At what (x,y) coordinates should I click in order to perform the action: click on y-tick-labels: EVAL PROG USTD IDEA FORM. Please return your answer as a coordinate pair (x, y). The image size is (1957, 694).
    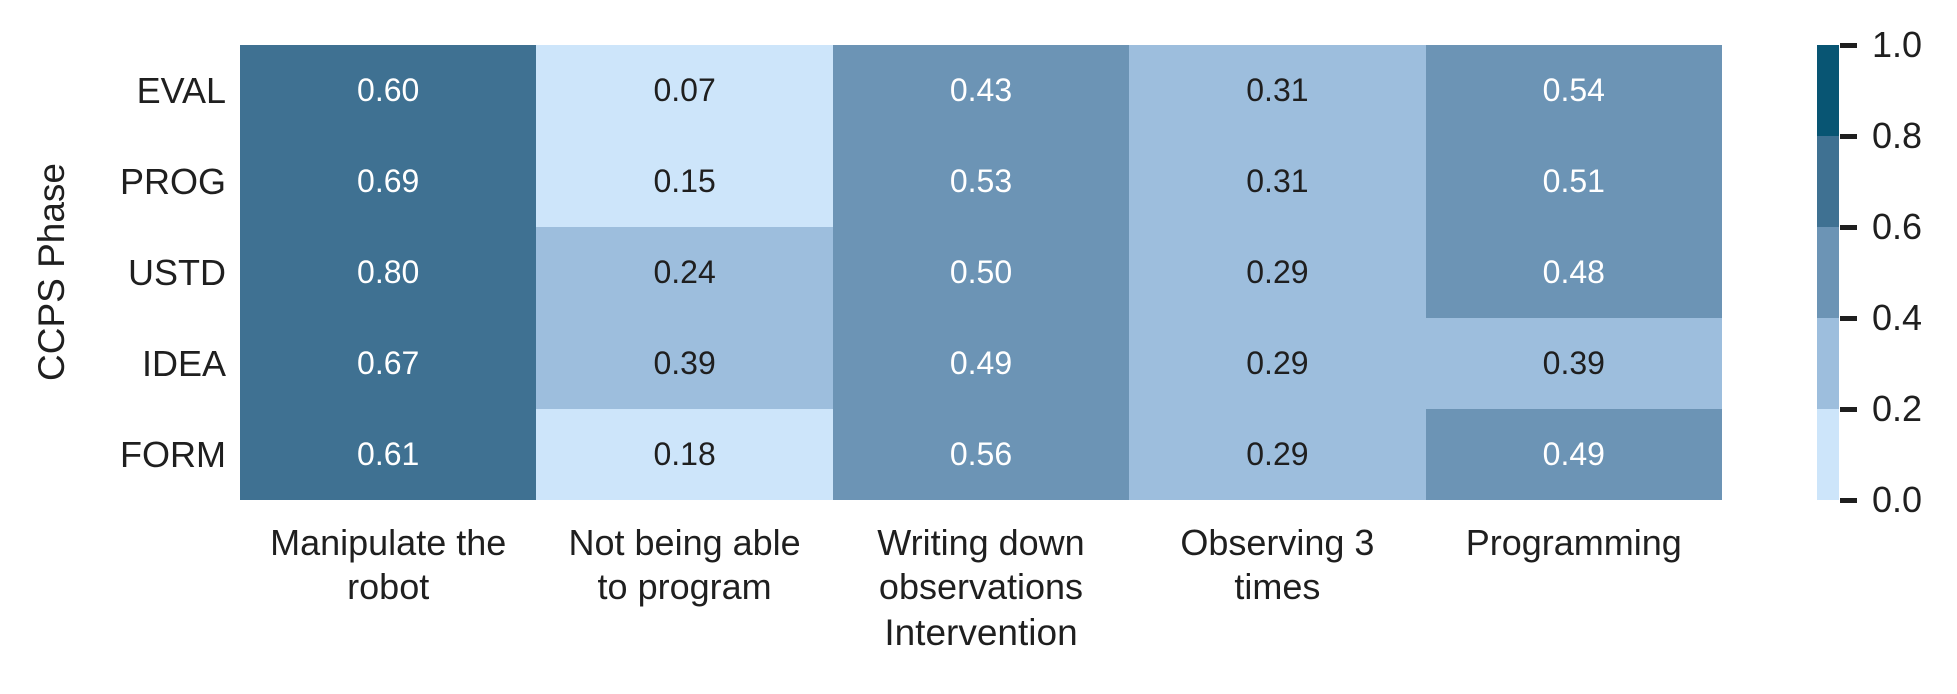
    Looking at the image, I should click on (113, 272).